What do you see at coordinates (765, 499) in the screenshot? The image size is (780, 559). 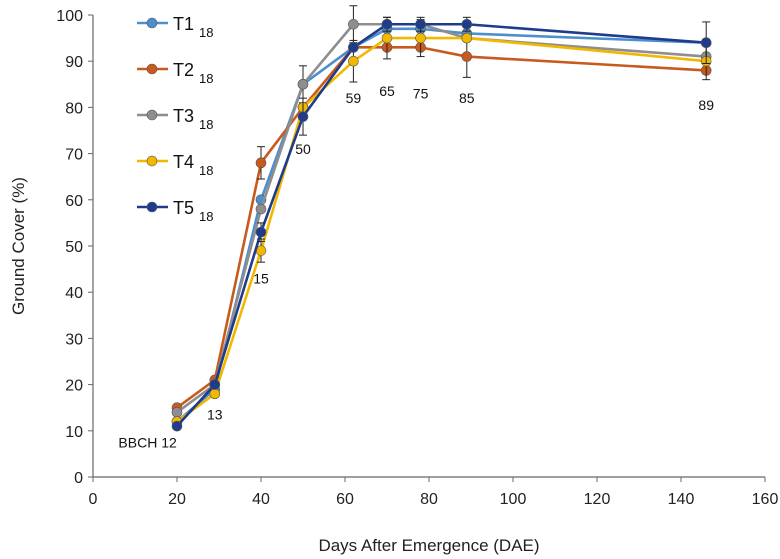 I see `x-tick-label: 160` at bounding box center [765, 499].